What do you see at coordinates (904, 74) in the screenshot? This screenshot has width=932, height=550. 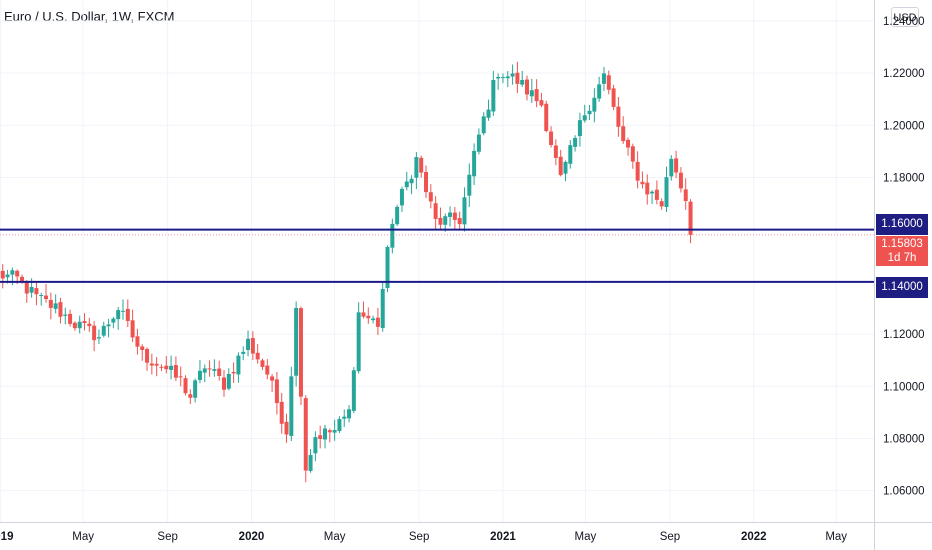 I see `y-tick-label: 1.22000` at bounding box center [904, 74].